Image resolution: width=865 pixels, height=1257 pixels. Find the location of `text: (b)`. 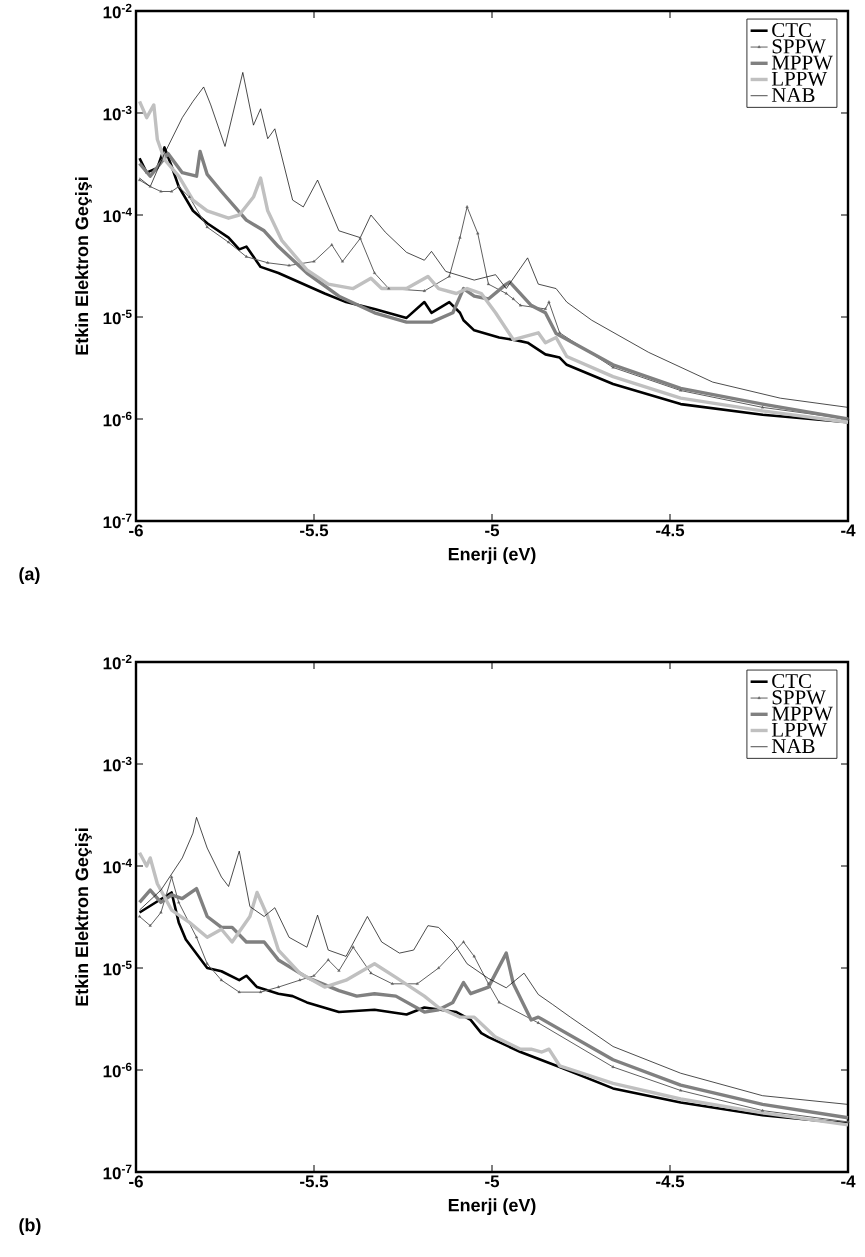

text: (b) is located at coordinates (30, 1226).